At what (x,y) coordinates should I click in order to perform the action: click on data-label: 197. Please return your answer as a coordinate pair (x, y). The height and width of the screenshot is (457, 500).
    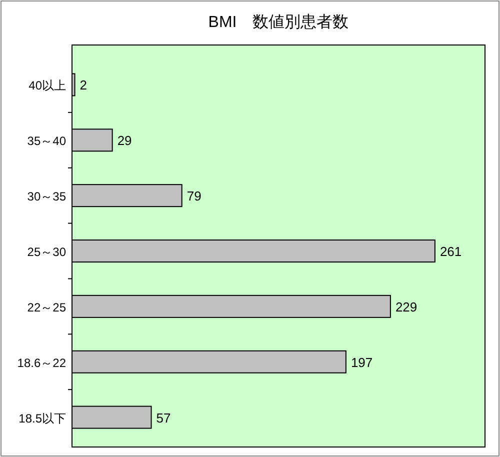
    Looking at the image, I should click on (361, 362).